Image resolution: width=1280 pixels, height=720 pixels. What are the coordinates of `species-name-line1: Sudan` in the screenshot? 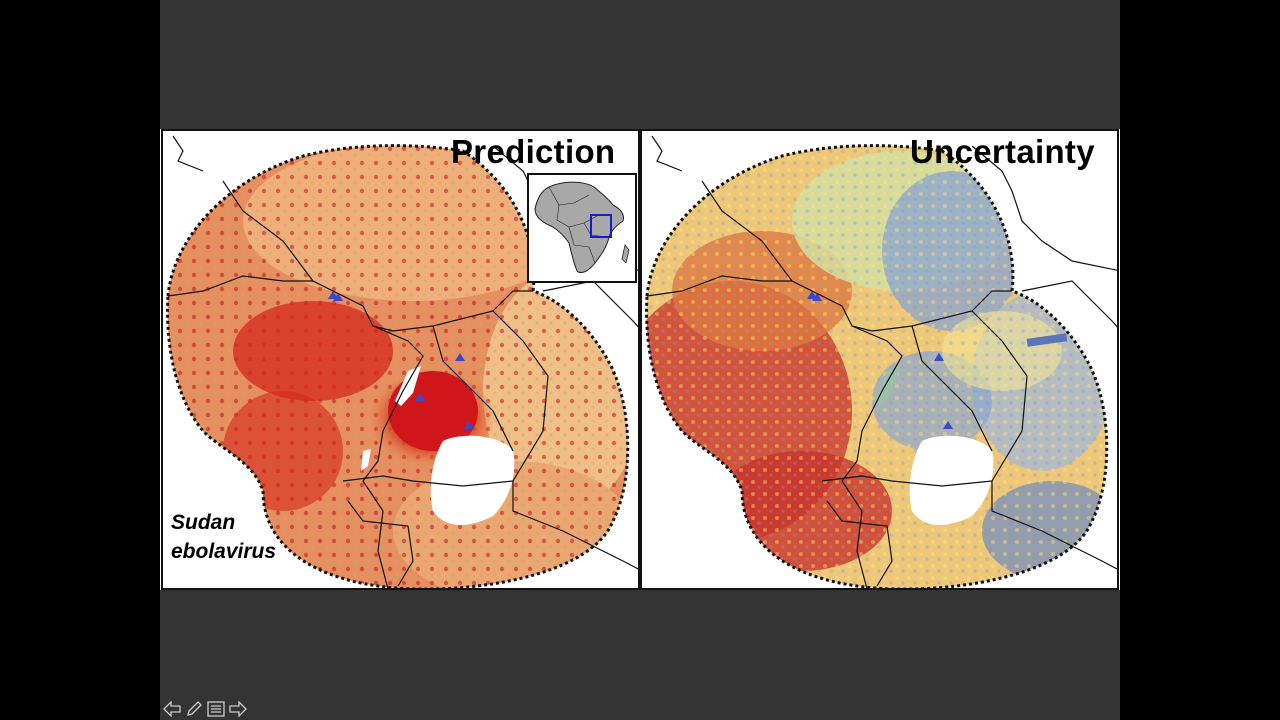 It's located at (203, 522).